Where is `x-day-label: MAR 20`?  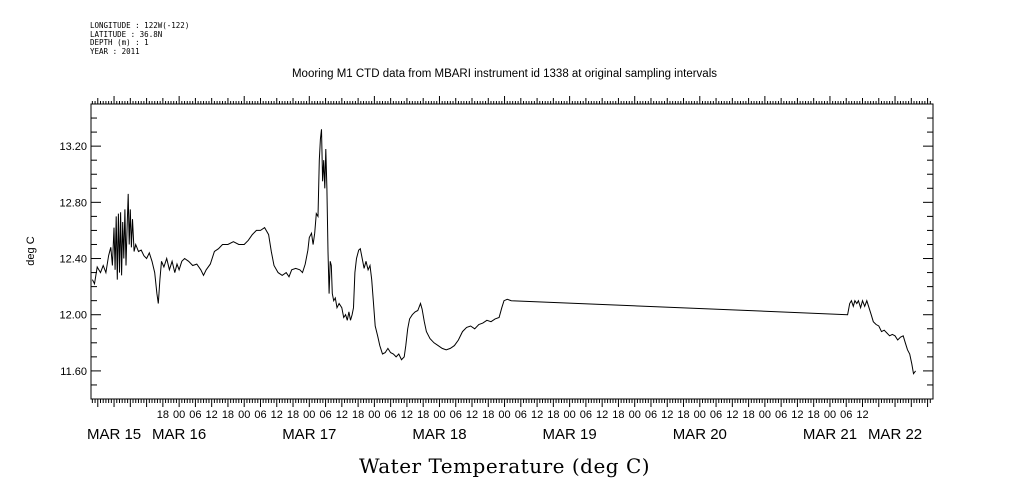
x-day-label: MAR 20 is located at coordinates (700, 434).